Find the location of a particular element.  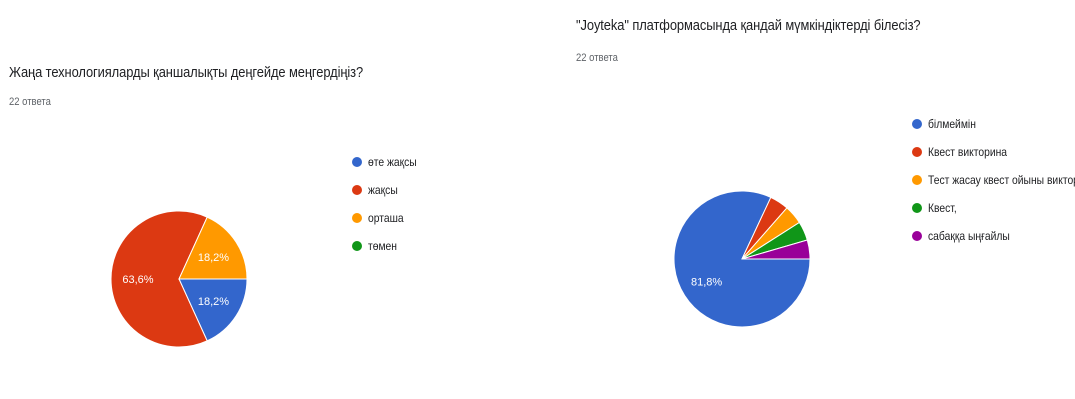

legend-item: төмен is located at coordinates (388, 246).